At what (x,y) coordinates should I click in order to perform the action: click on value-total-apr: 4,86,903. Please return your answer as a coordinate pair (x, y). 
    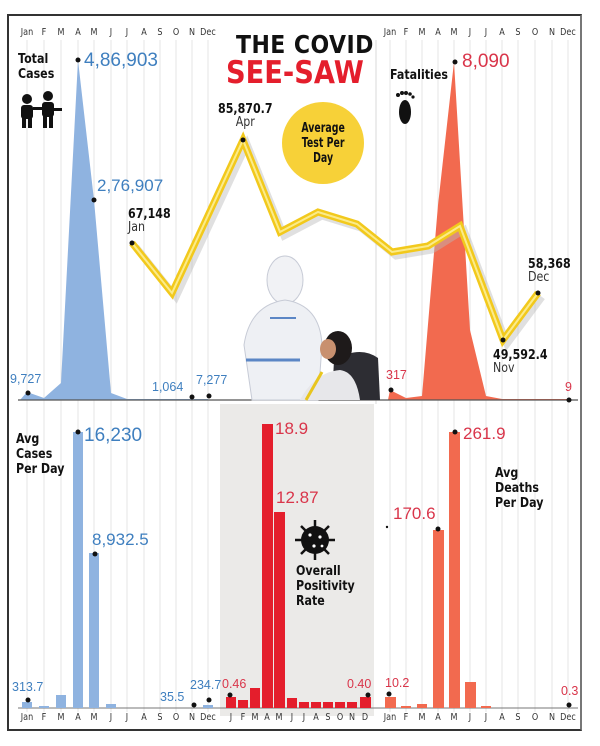
    Looking at the image, I should click on (121, 60).